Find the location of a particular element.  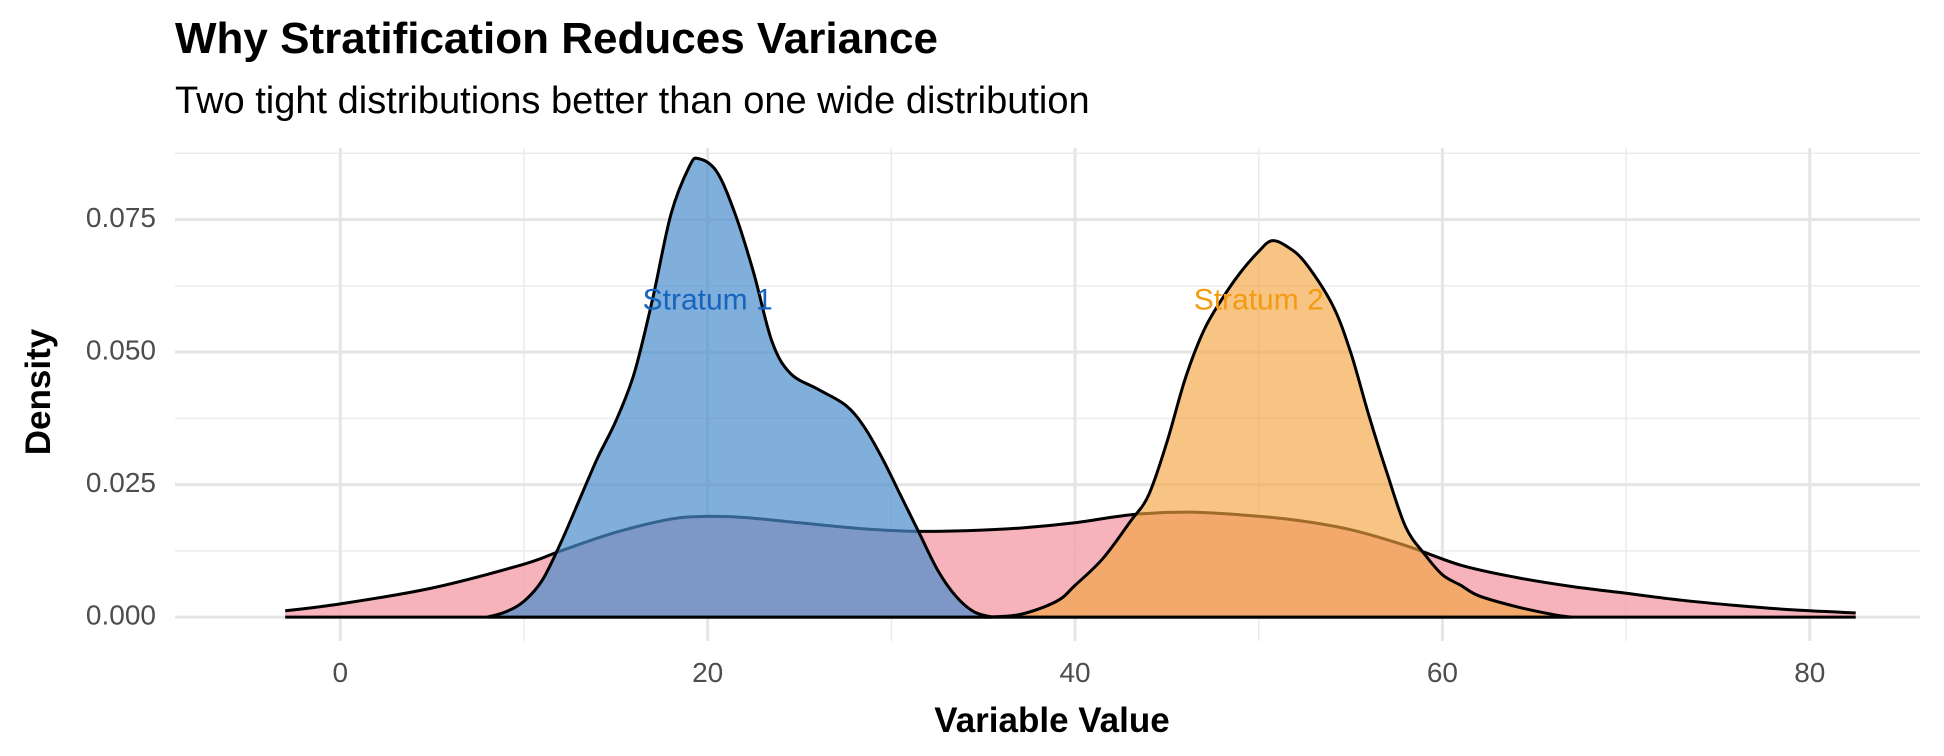

chart-title: Why Stratification Reduces Variance is located at coordinates (556, 38).